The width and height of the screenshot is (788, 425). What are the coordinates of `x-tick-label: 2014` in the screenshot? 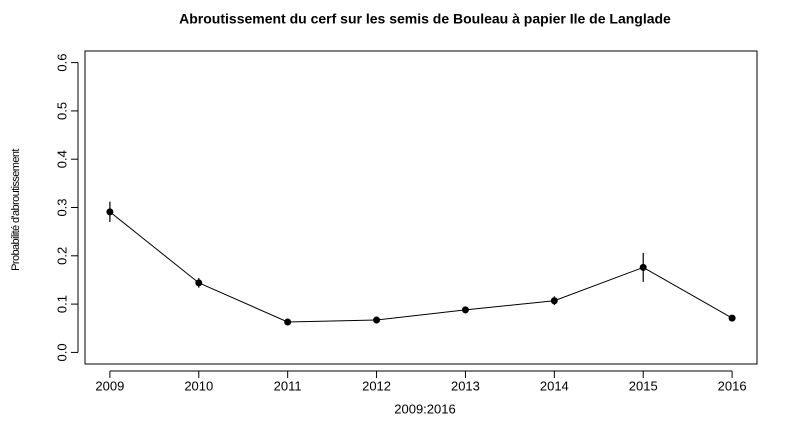 It's located at (554, 385).